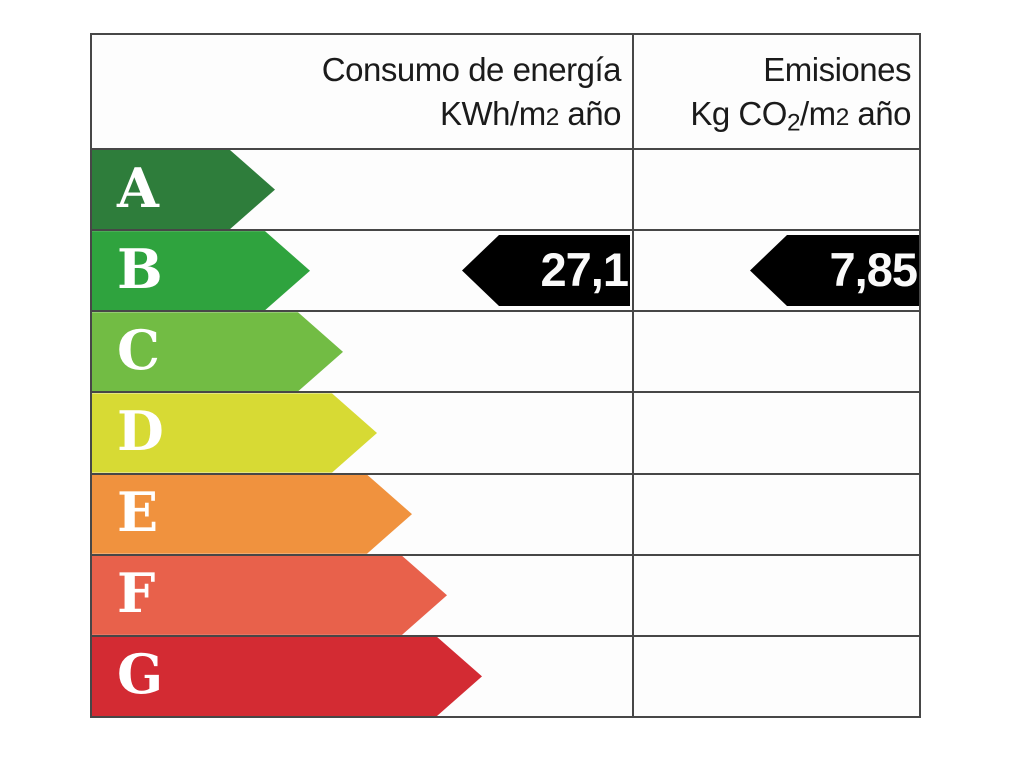  I want to click on band-row-f: F, so click(505, 594).